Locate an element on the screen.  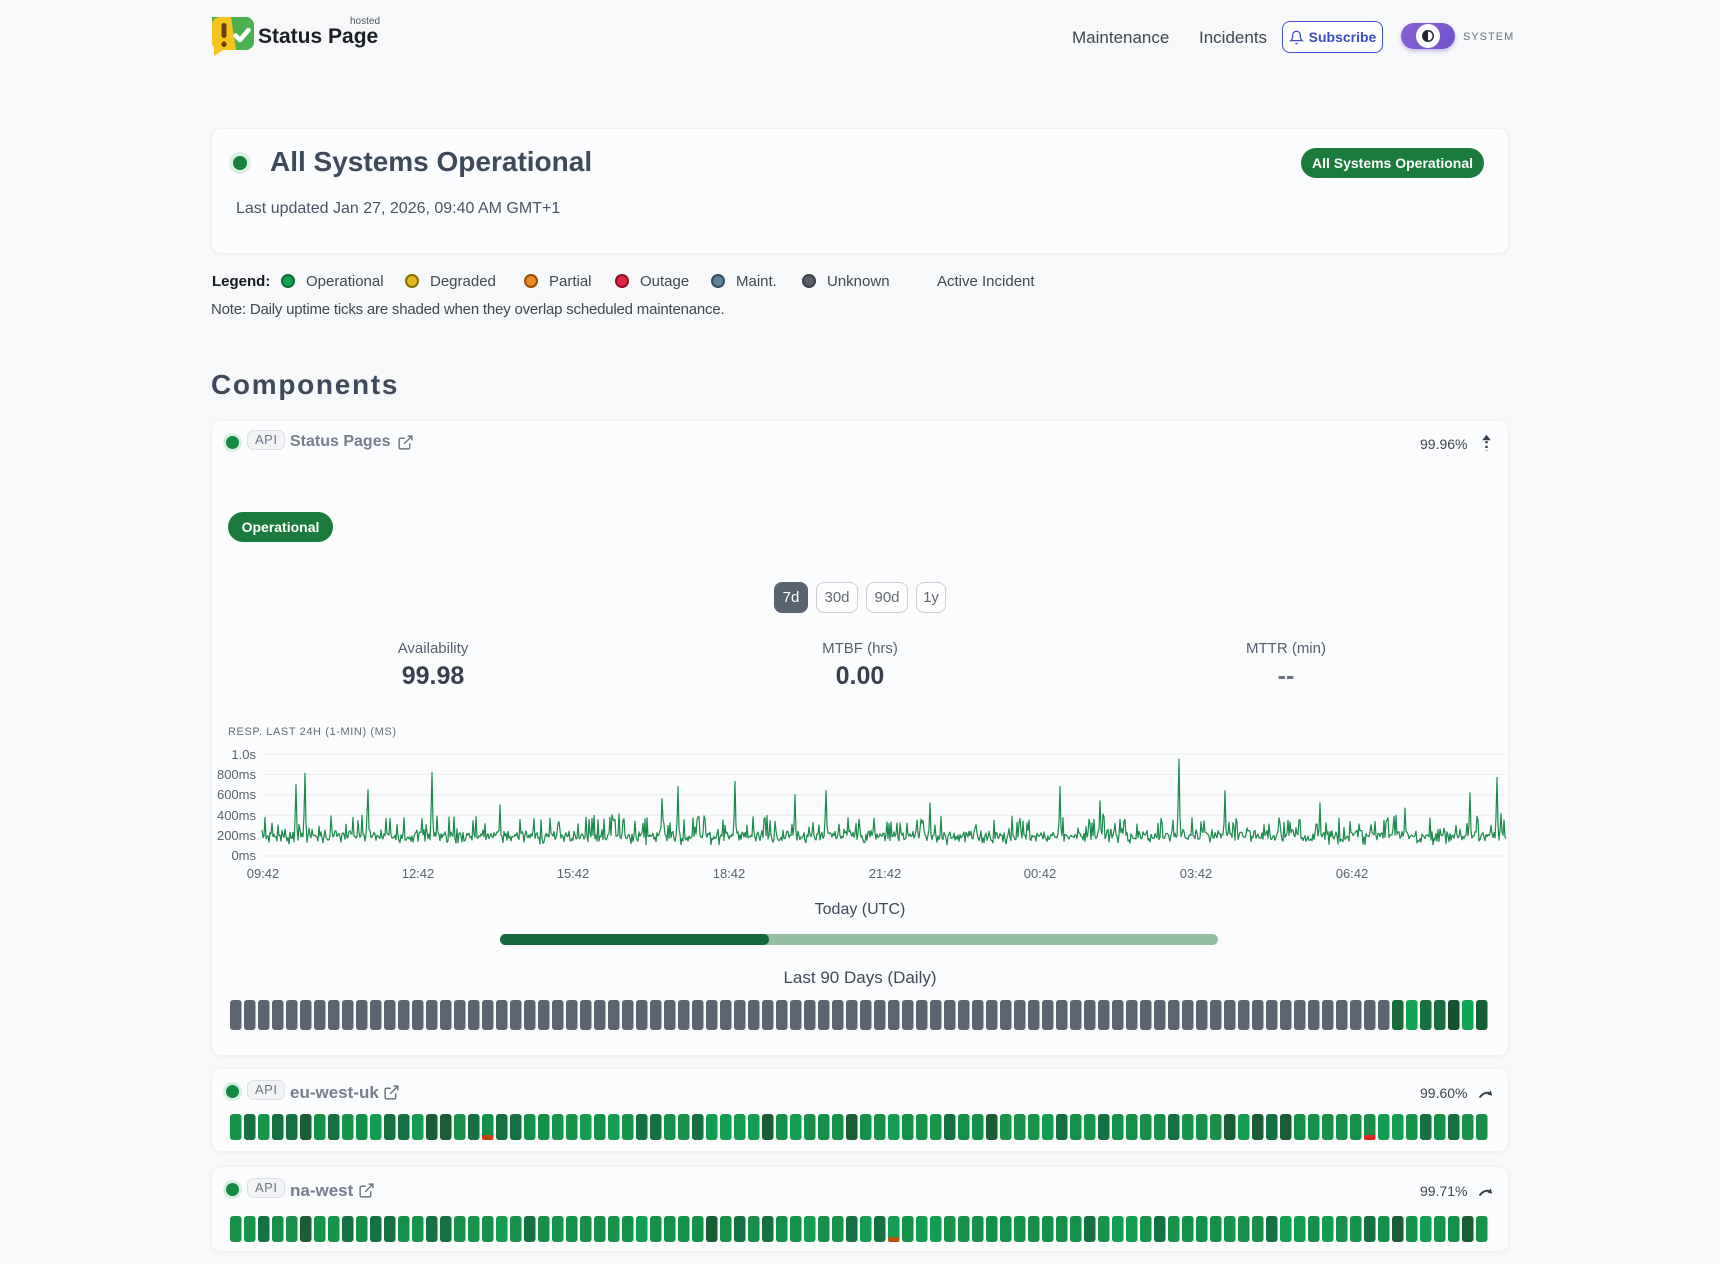
svg-text: 12:42 is located at coordinates (418, 873).